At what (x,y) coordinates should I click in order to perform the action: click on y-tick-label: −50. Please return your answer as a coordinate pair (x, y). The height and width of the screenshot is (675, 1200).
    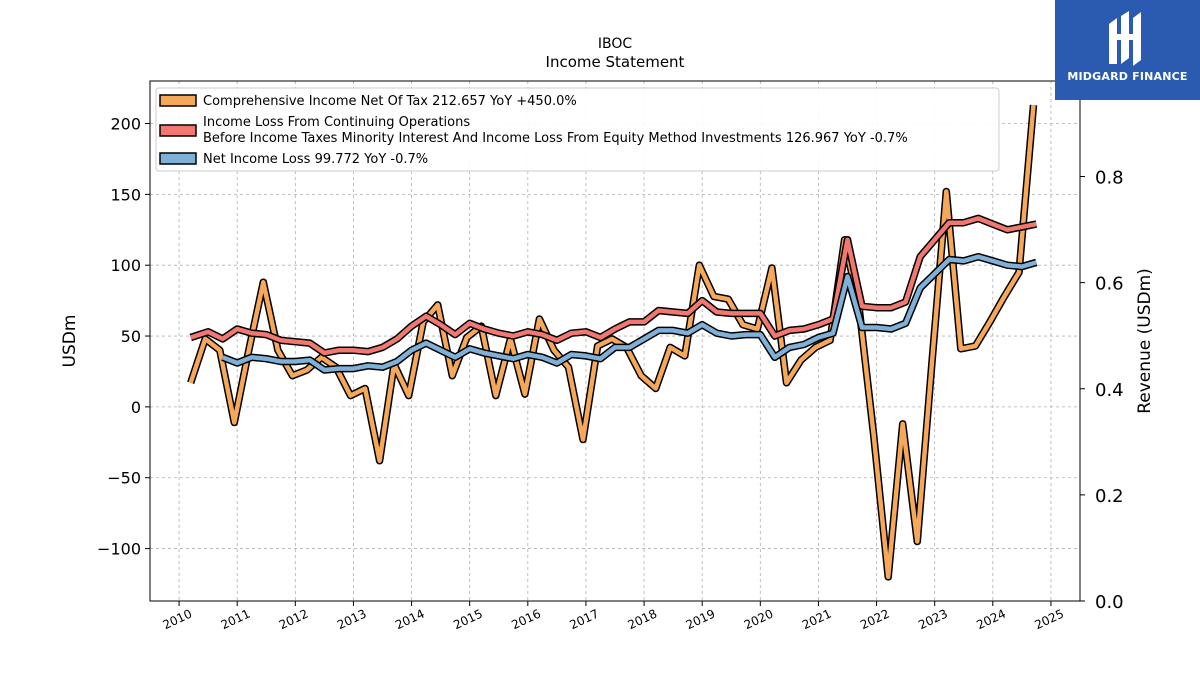
    Looking at the image, I should click on (124, 478).